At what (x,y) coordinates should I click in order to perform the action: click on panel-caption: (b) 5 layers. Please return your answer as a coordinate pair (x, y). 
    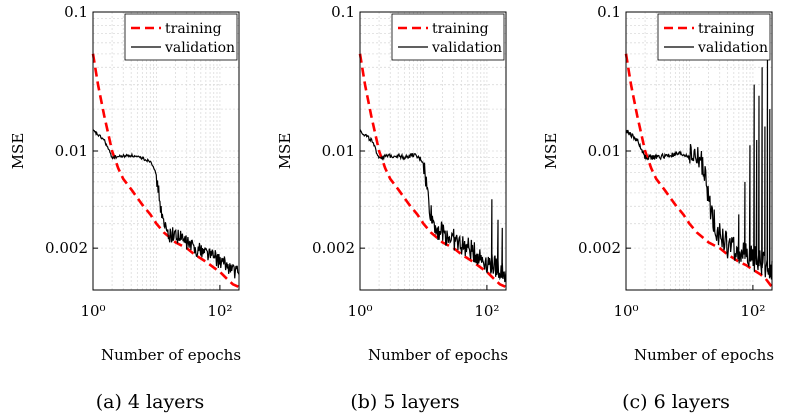
    Looking at the image, I should click on (404, 402).